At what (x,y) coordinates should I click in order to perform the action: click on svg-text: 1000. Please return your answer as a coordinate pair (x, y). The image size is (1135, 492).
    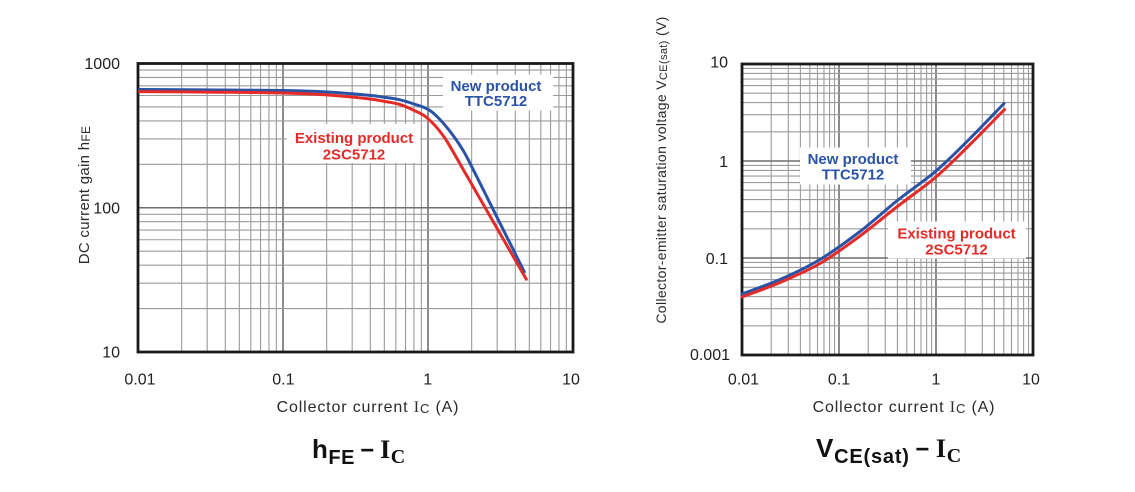
    Looking at the image, I should click on (102, 64).